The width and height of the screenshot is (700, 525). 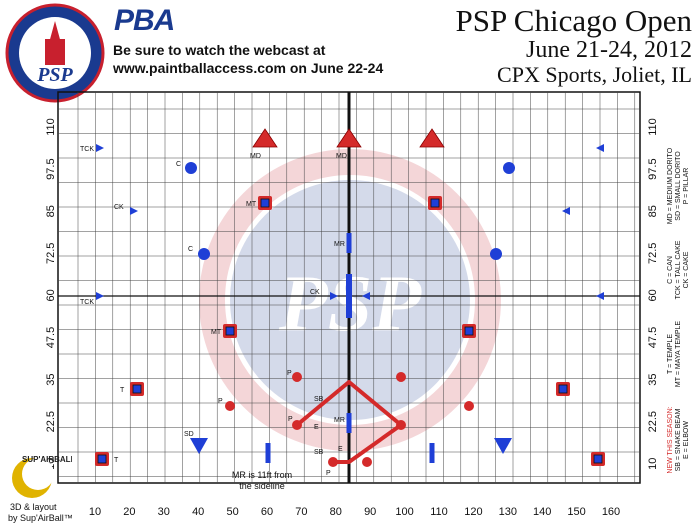 I want to click on x-tick-label: 10, so click(x=95, y=512).